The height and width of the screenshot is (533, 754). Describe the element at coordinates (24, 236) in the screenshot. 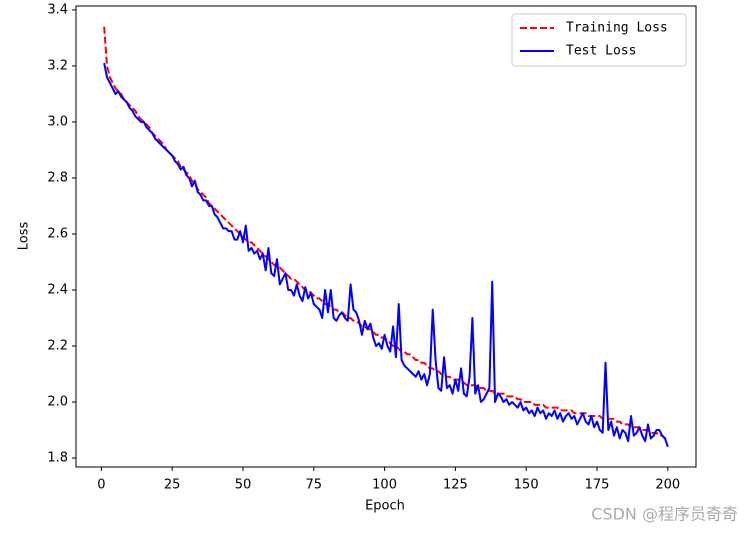

I see `y-axis-label: Loss` at that location.